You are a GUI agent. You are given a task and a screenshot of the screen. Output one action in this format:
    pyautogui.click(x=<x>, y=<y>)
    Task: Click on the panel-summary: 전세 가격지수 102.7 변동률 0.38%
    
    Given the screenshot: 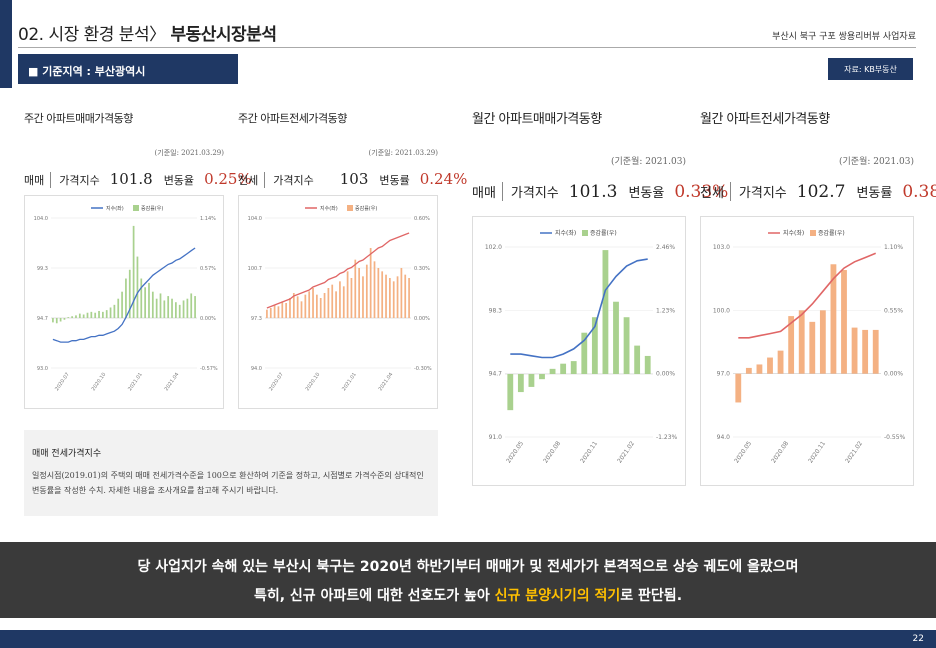 What is the action you would take?
    pyautogui.click(x=818, y=192)
    